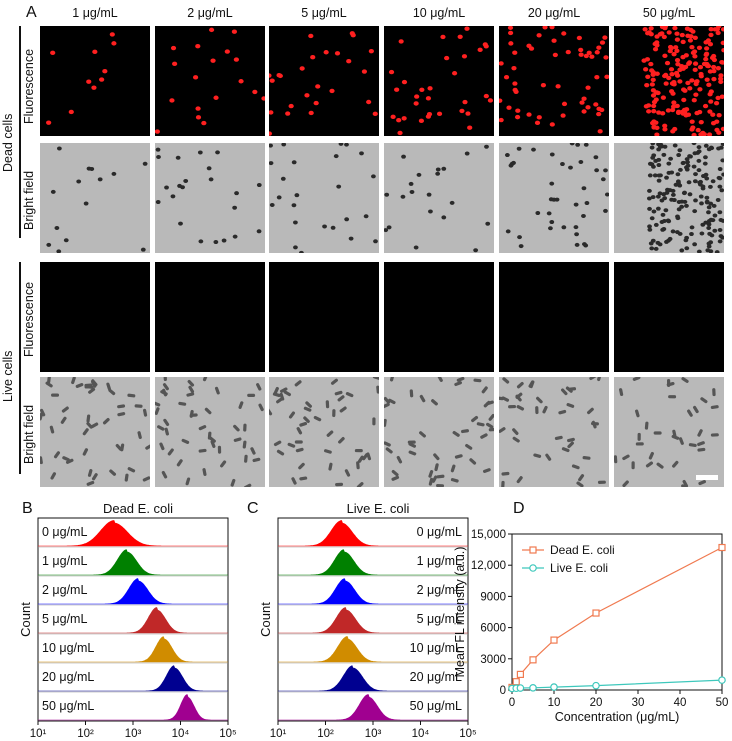 The image size is (732, 741). Describe the element at coordinates (439, 561) in the screenshot. I see `series-label: 1 μg/mL` at that location.